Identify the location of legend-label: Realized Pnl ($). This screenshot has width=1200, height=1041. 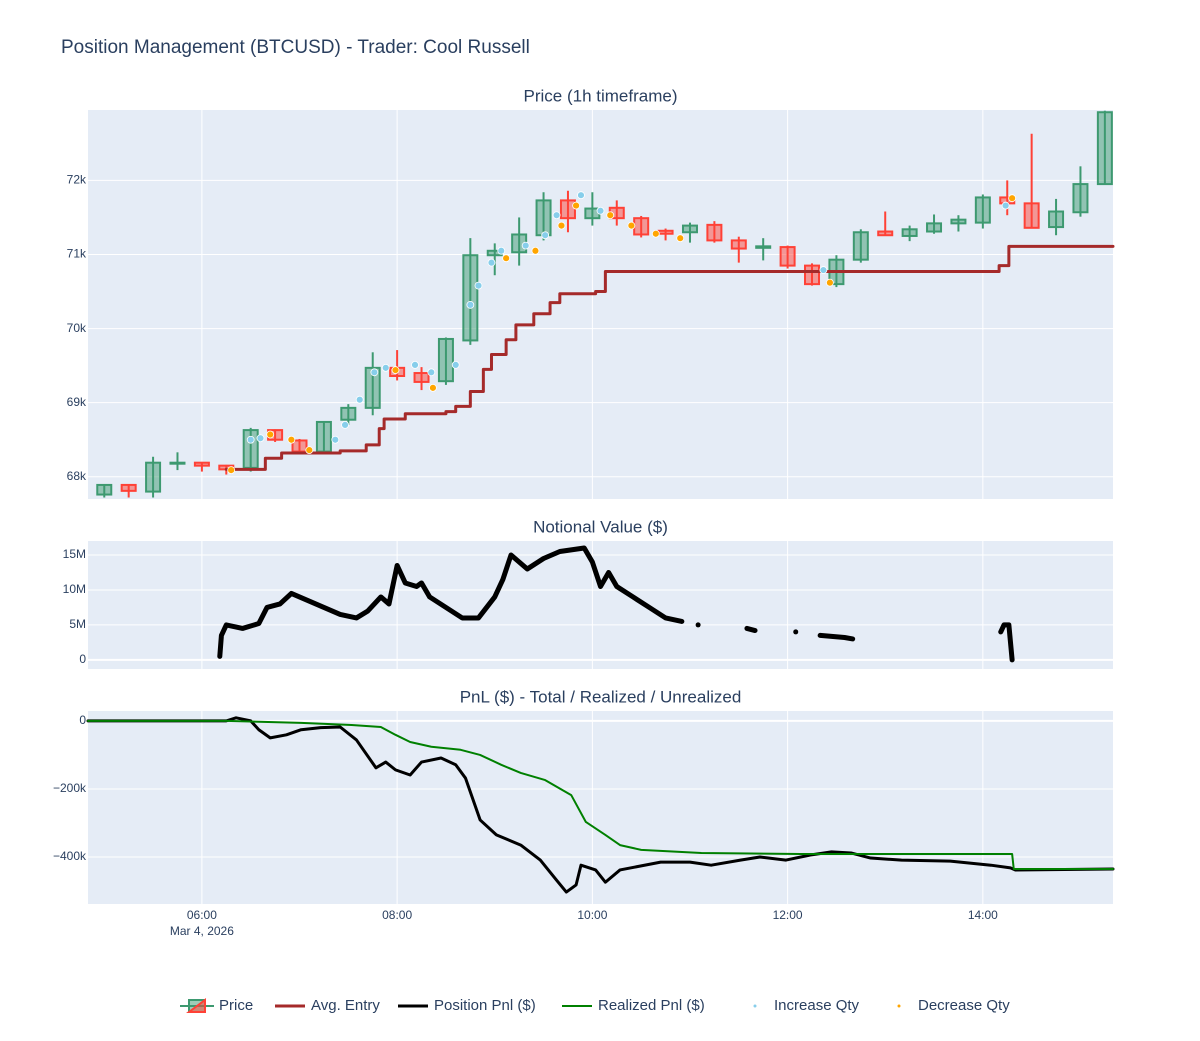
(651, 1005).